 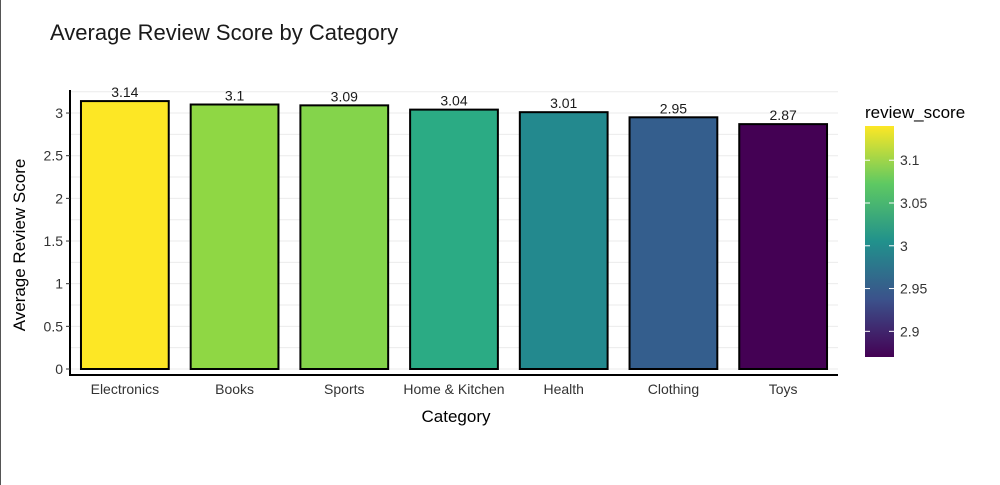 What do you see at coordinates (224, 32) in the screenshot?
I see `chart-title: Average Review Score by Category` at bounding box center [224, 32].